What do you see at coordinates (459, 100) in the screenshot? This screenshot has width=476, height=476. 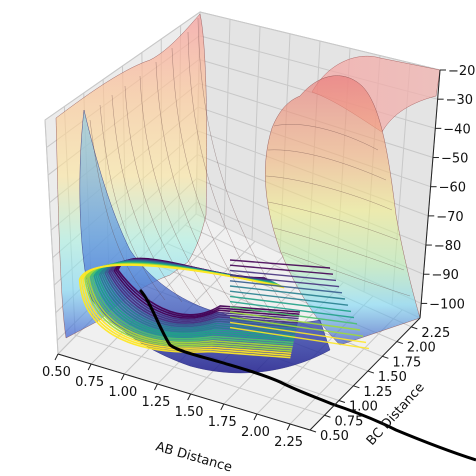 I see `z-tick-label: −30` at bounding box center [459, 100].